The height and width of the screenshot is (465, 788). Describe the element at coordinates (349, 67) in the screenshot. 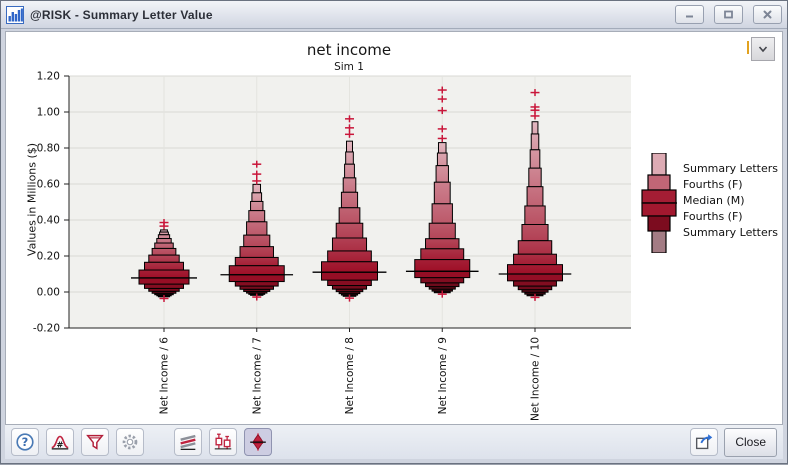

I see `chart-subtitle: Sim 1` at that location.